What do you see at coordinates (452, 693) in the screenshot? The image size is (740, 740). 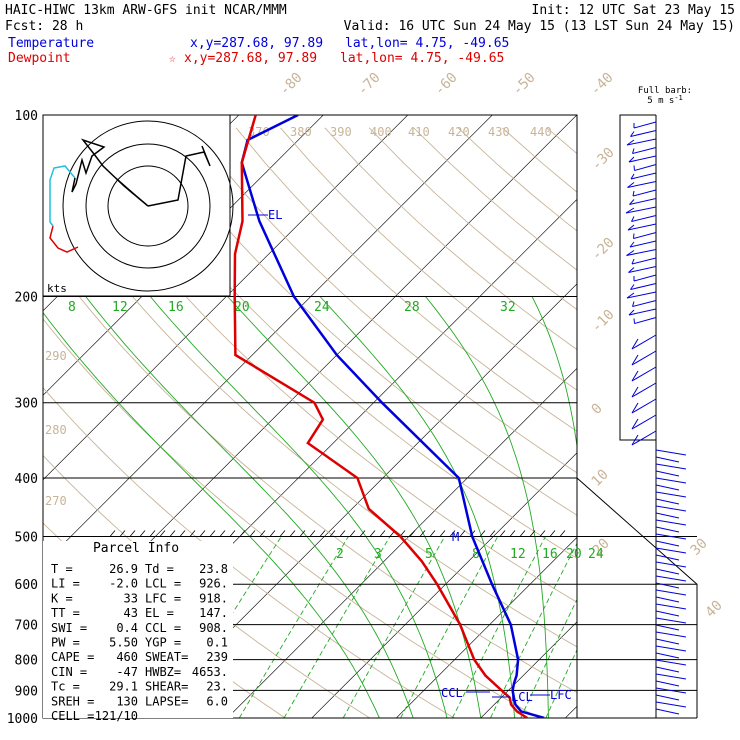 I see `ccl-label: CCL` at bounding box center [452, 693].